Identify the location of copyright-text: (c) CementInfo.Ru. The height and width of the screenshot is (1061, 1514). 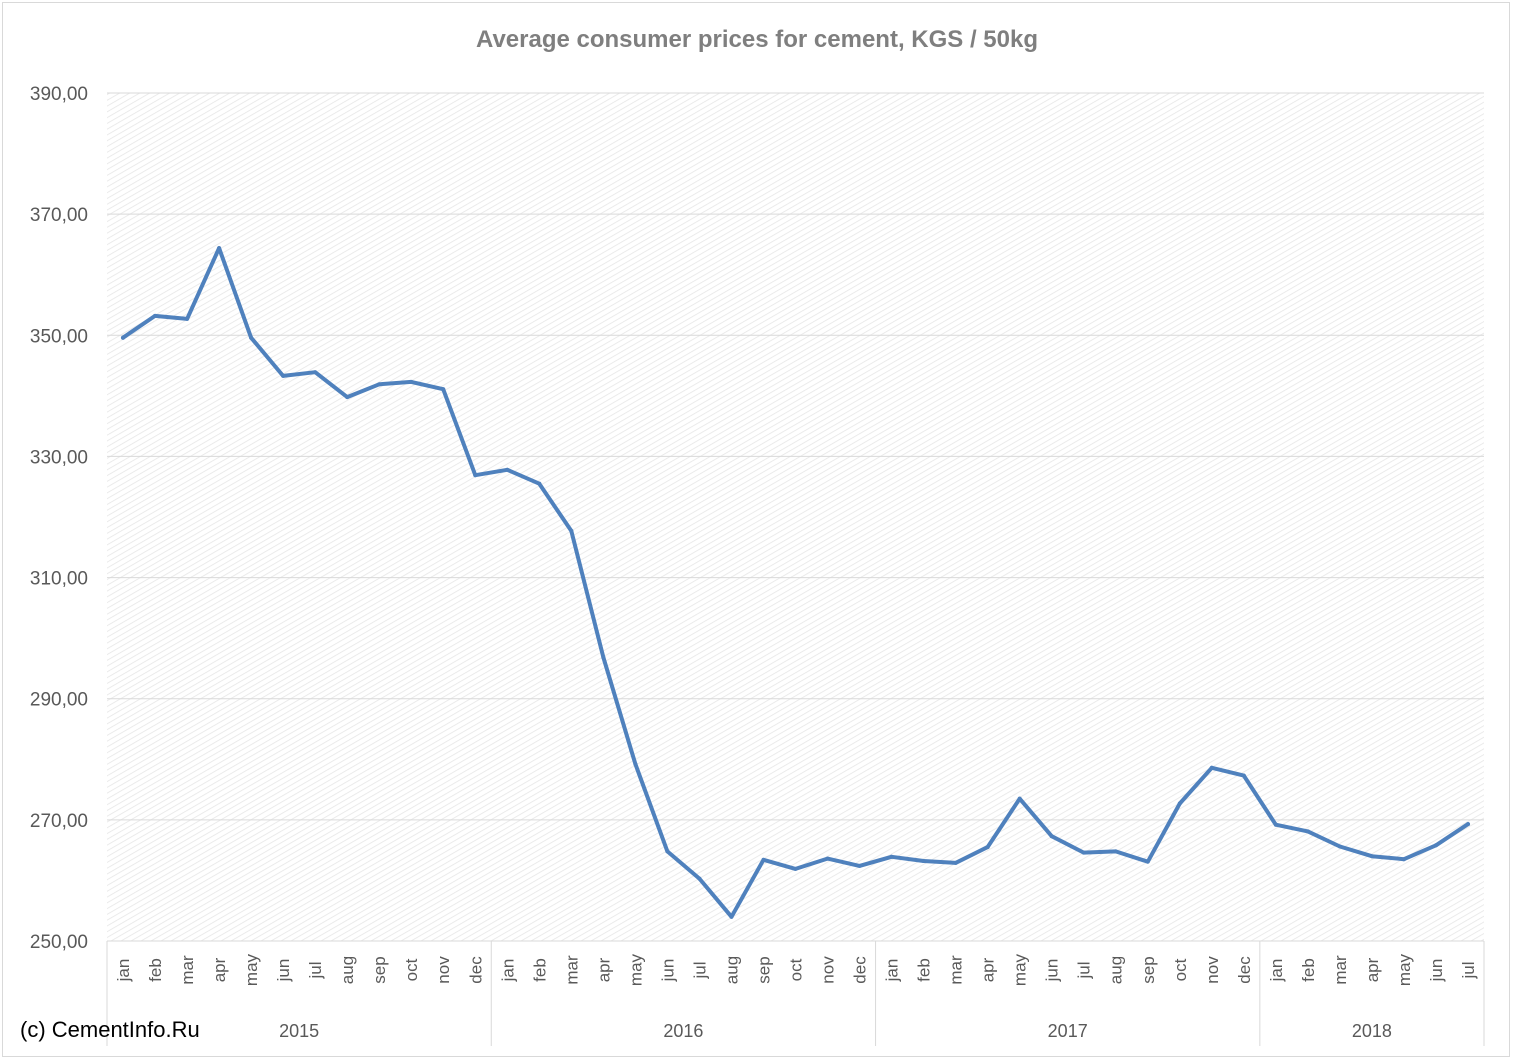
(110, 1029).